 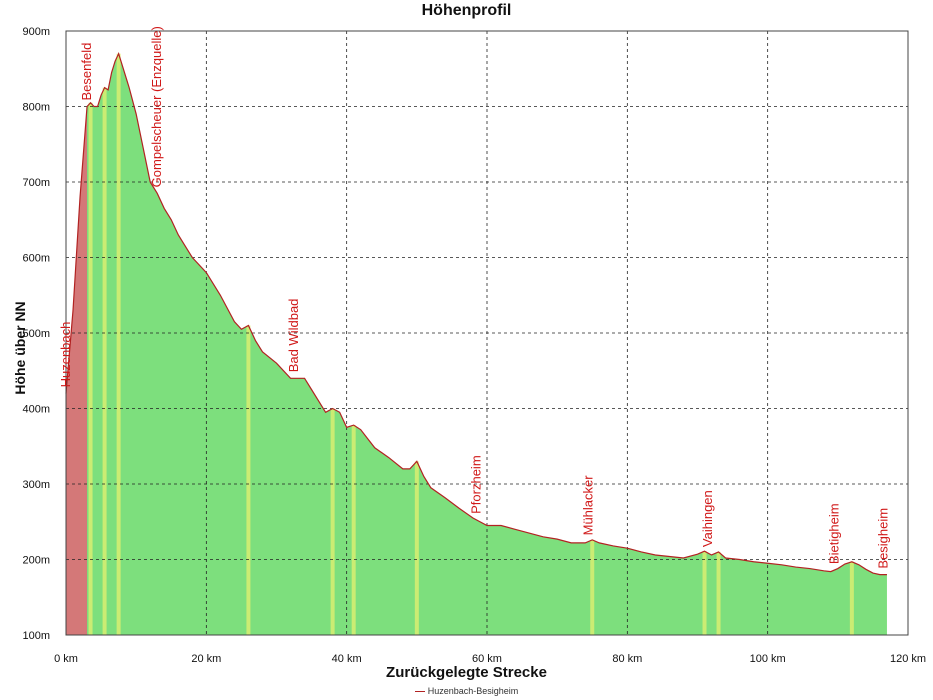 I want to click on legend-series-name: Huzenbach-Besigheim, so click(x=473, y=691).